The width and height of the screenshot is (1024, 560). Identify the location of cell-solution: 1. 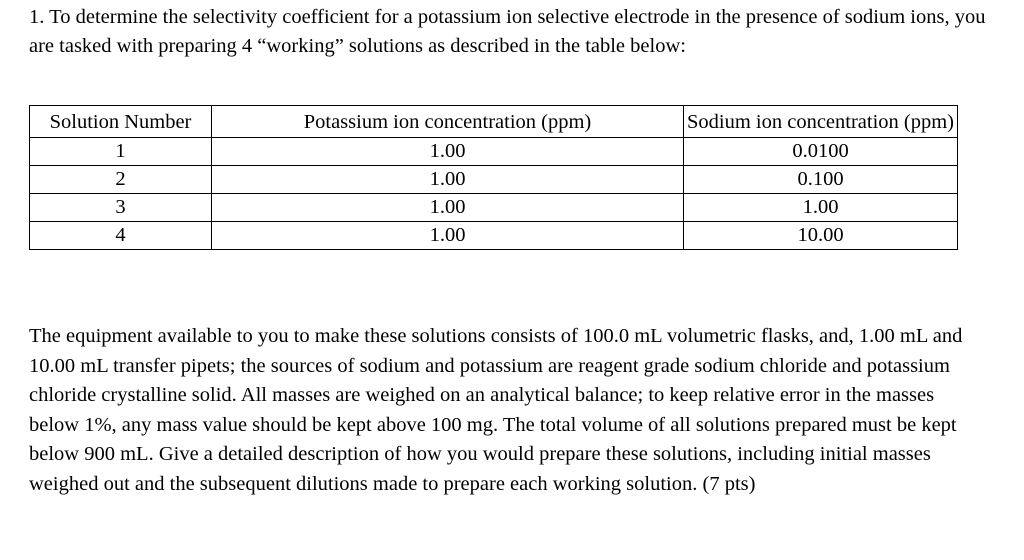
(120, 151).